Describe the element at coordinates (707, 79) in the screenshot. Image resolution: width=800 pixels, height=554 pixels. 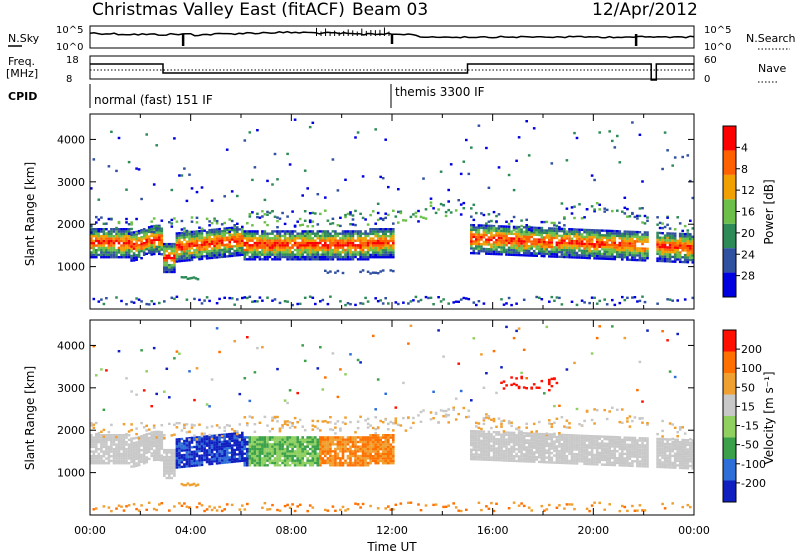
I see `nave-tick-bottom: 0` at that location.